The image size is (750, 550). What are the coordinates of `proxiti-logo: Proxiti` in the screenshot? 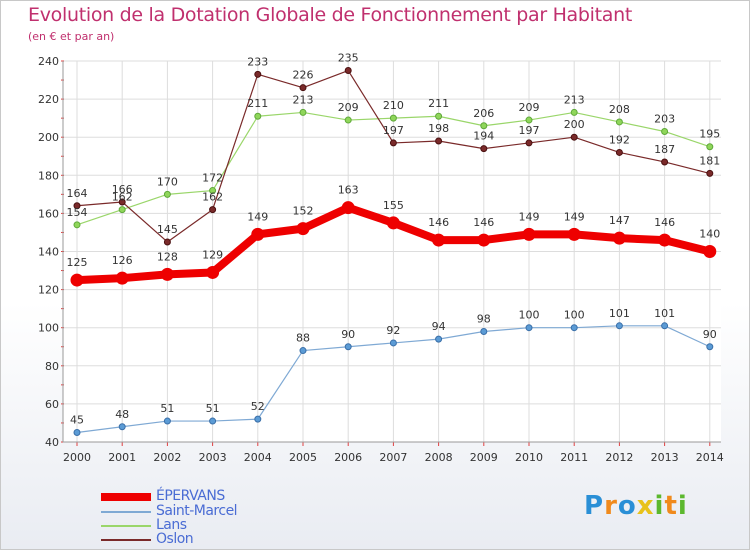 It's located at (636, 506).